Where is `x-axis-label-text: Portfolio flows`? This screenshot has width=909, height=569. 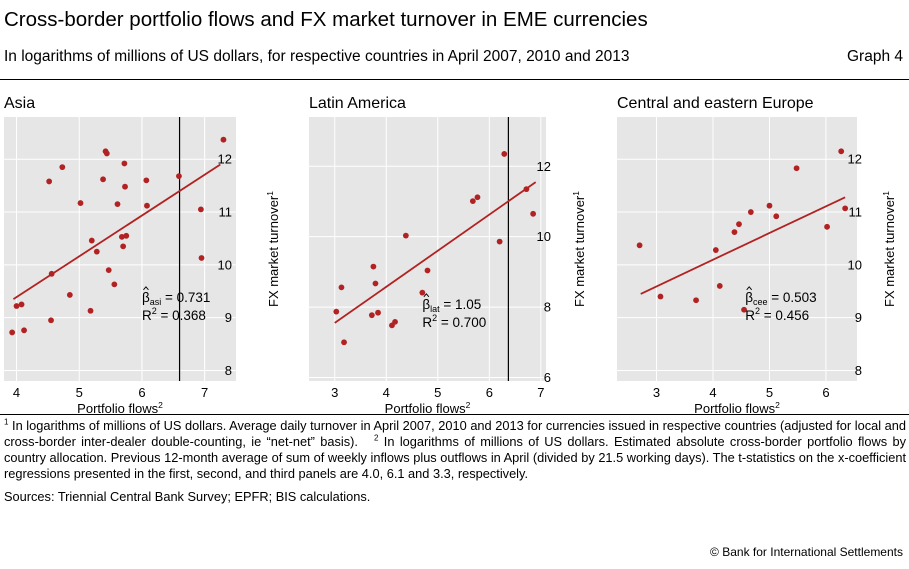
x-axis-label-text: Portfolio flows is located at coordinates (117, 407).